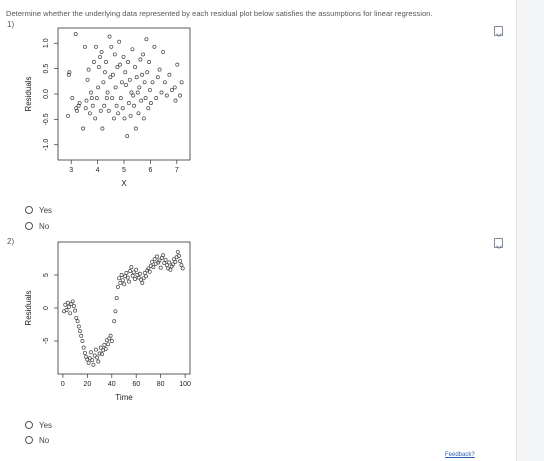 This screenshot has height=461, width=544. What do you see at coordinates (161, 384) in the screenshot?
I see `x-tick-label: 80` at bounding box center [161, 384].